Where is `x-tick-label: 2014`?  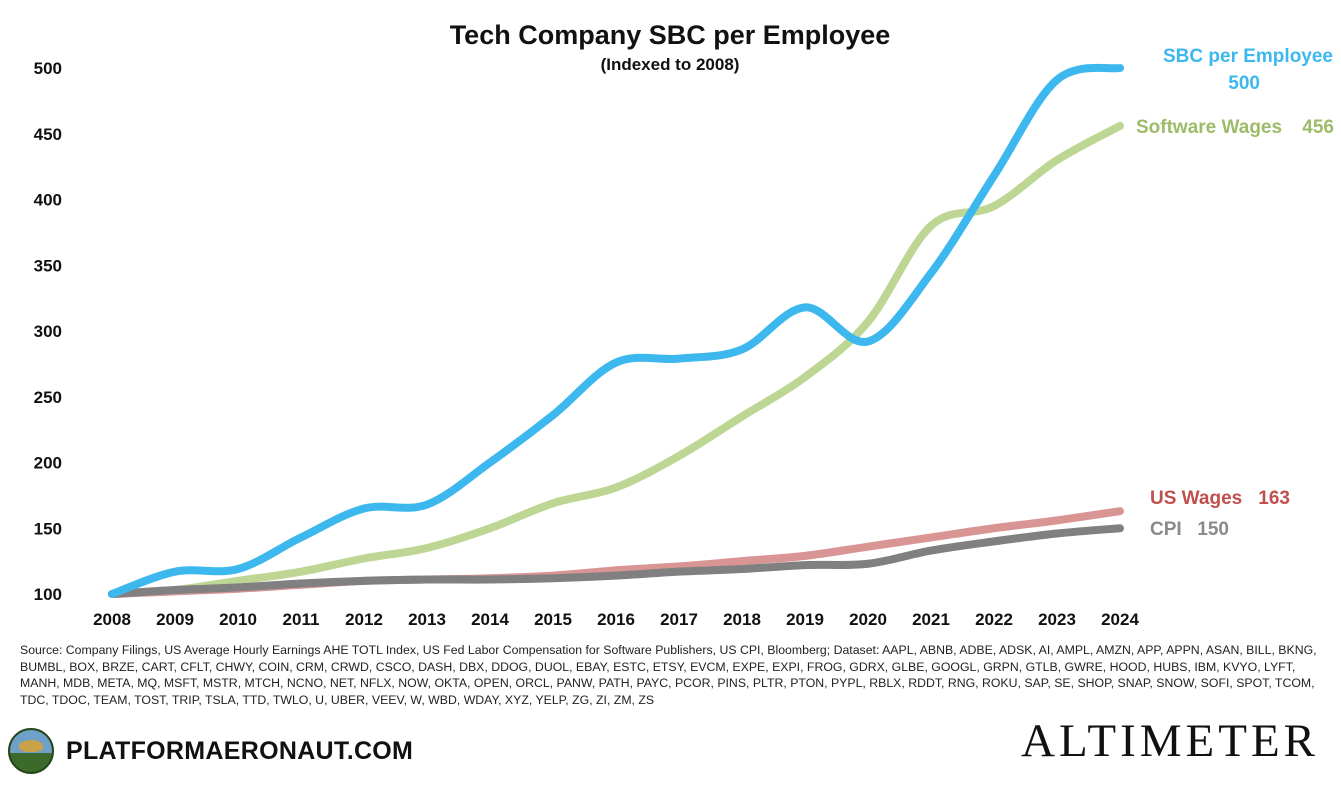
x-tick-label: 2014 is located at coordinates (490, 619).